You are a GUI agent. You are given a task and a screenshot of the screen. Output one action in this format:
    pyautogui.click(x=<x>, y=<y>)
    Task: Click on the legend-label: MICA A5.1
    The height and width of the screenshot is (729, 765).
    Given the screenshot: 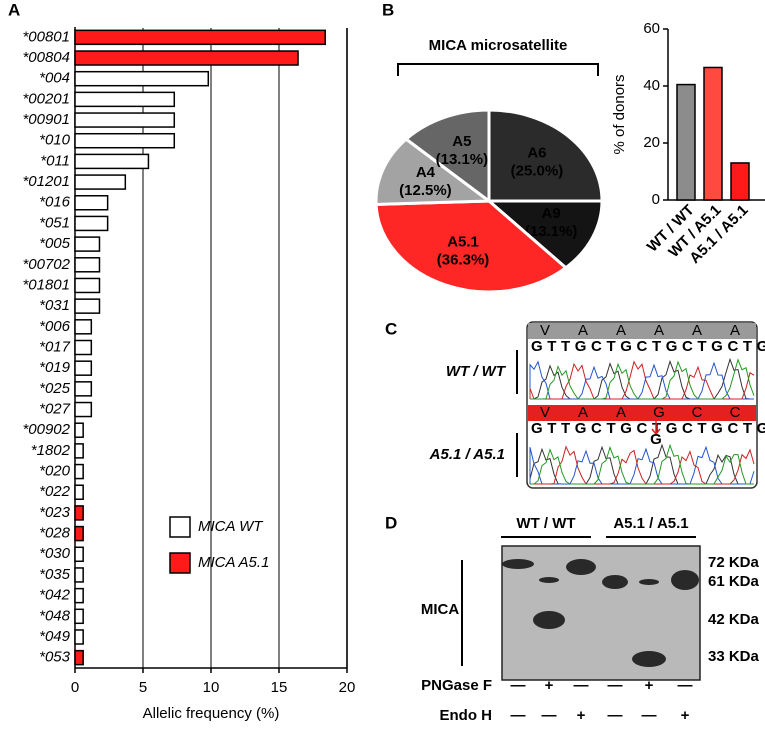 What is the action you would take?
    pyautogui.click(x=233, y=562)
    